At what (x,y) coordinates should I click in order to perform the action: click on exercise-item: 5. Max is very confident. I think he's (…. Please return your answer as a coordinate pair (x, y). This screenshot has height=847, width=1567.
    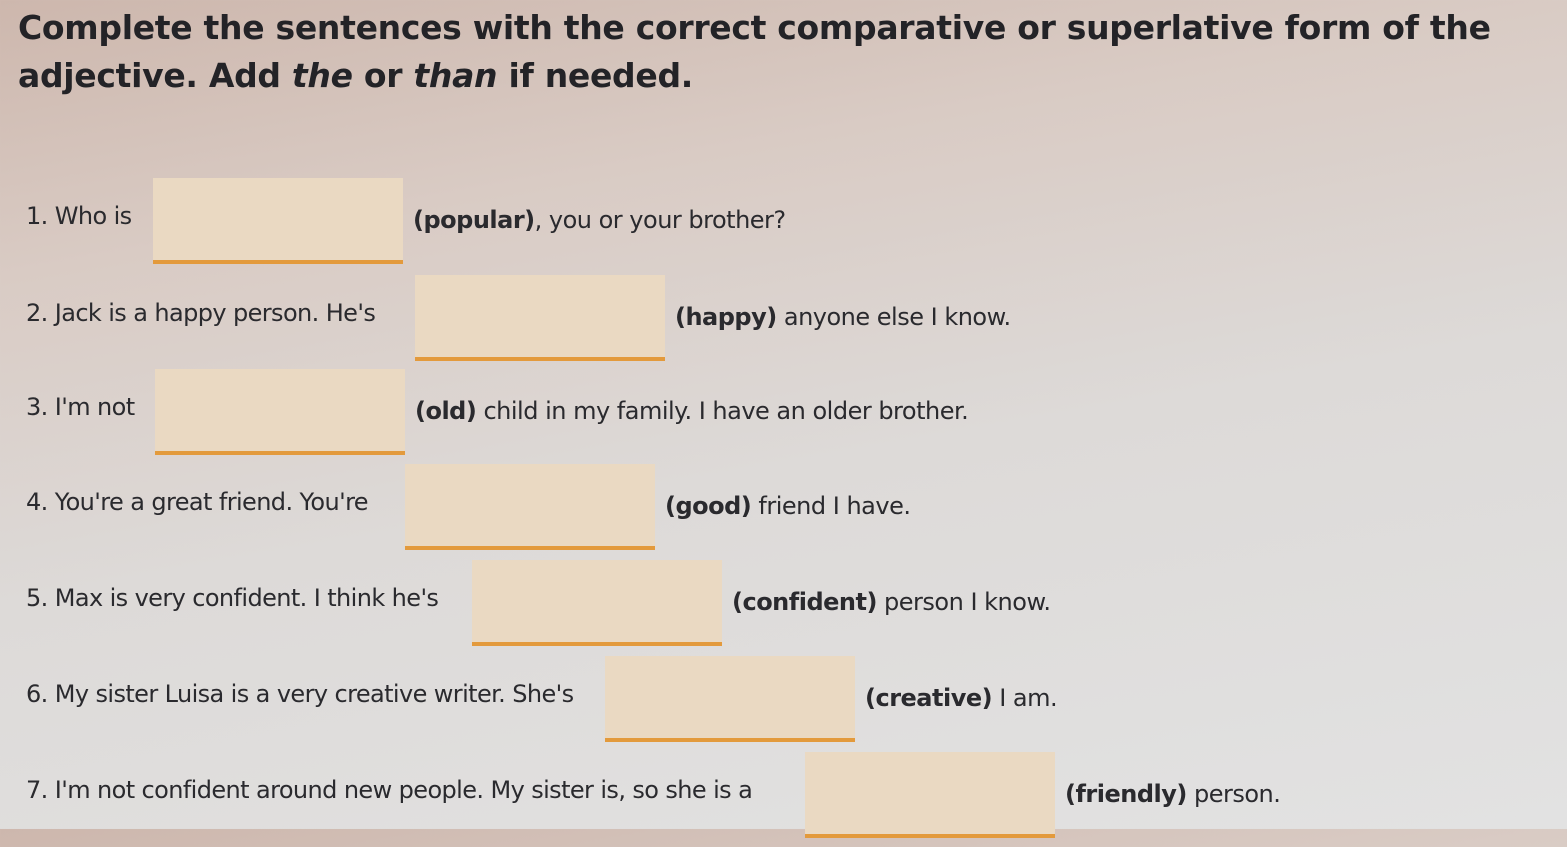
    Looking at the image, I should click on (783, 607).